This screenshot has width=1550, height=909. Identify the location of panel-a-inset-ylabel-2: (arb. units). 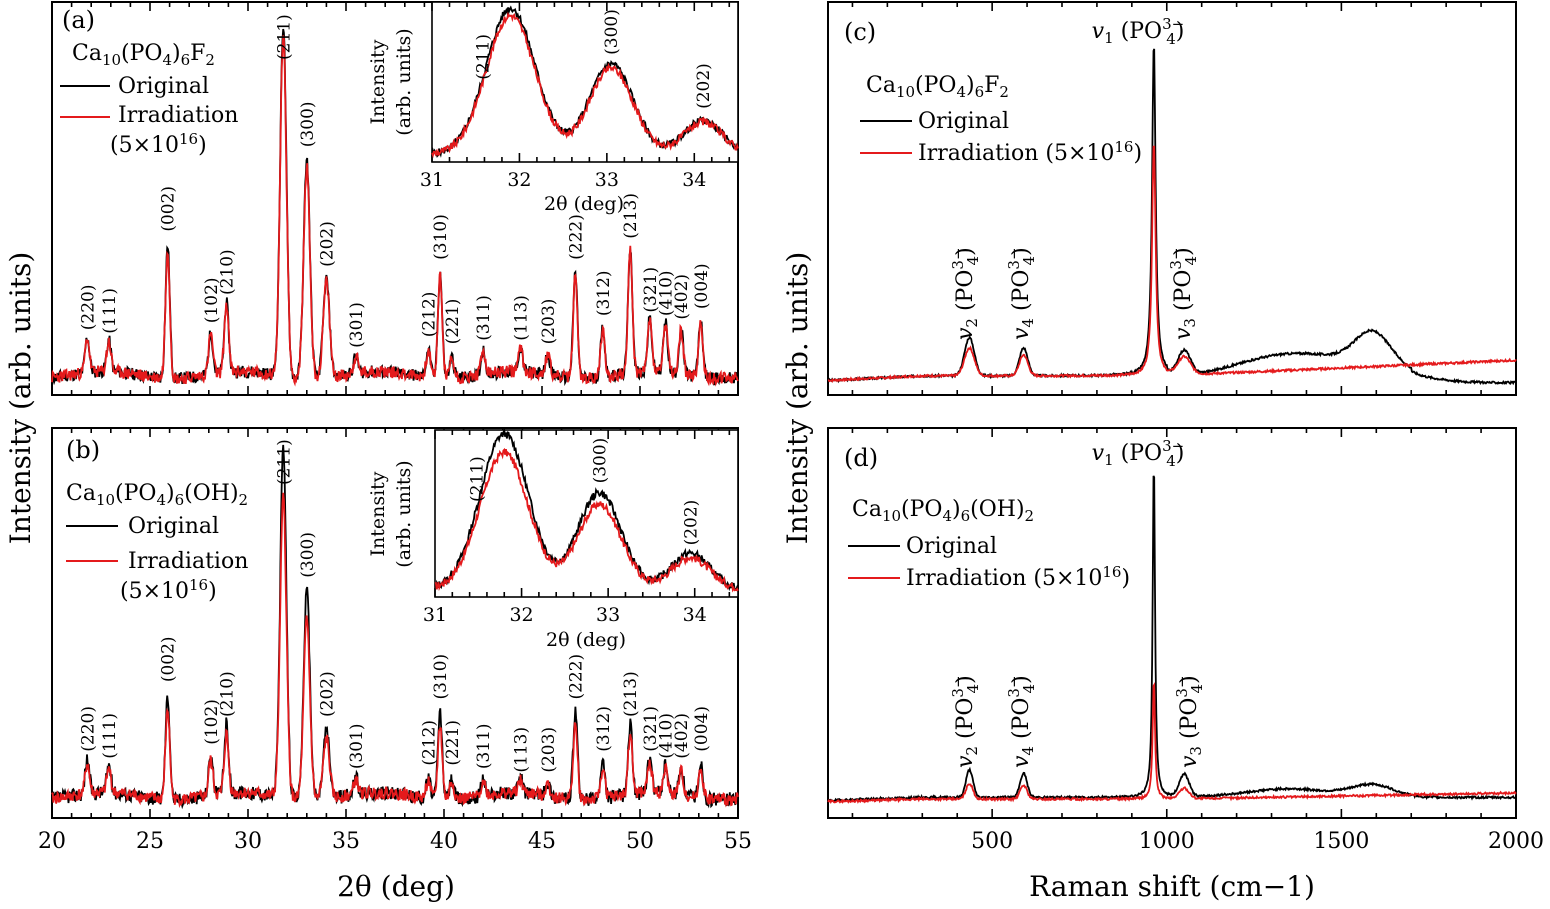
(404, 81).